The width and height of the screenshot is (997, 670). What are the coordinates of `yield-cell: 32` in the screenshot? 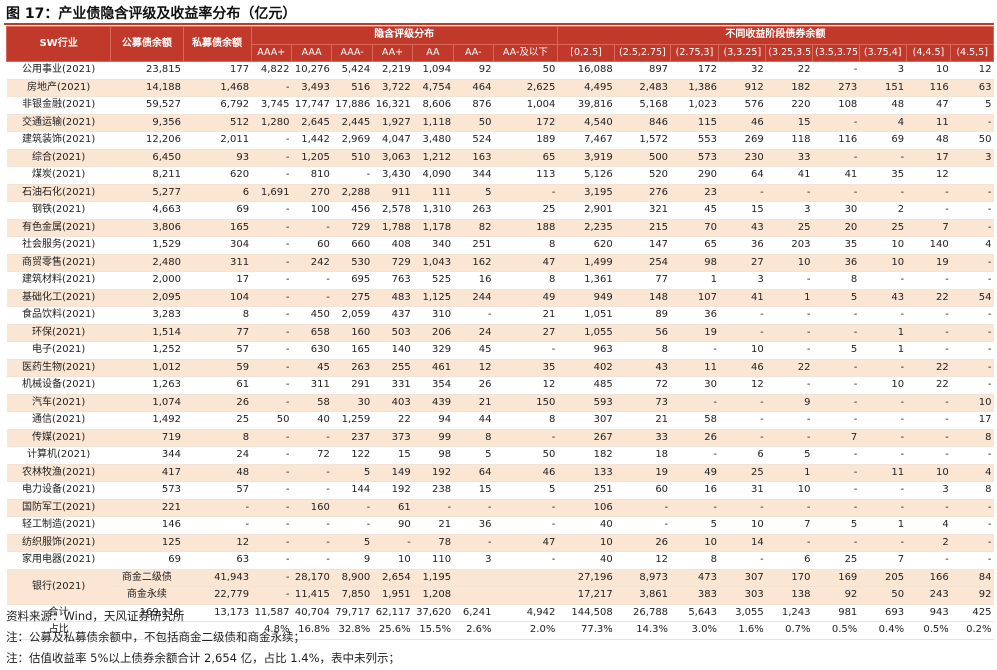 It's located at (742, 70).